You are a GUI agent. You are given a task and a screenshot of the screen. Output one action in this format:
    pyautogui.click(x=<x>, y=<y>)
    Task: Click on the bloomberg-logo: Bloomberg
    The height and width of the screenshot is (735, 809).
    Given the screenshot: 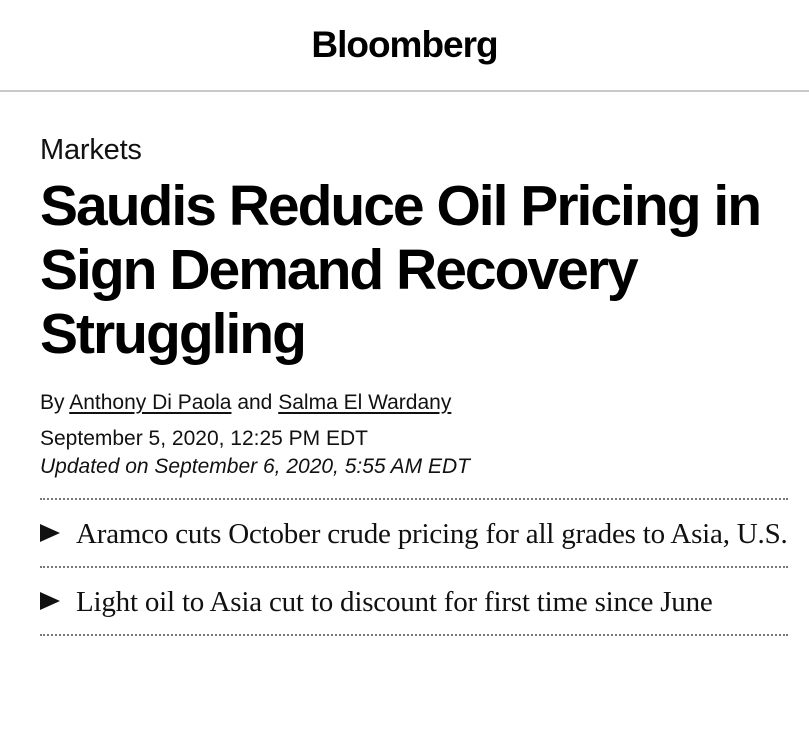 What is the action you would take?
    pyautogui.click(x=404, y=44)
    